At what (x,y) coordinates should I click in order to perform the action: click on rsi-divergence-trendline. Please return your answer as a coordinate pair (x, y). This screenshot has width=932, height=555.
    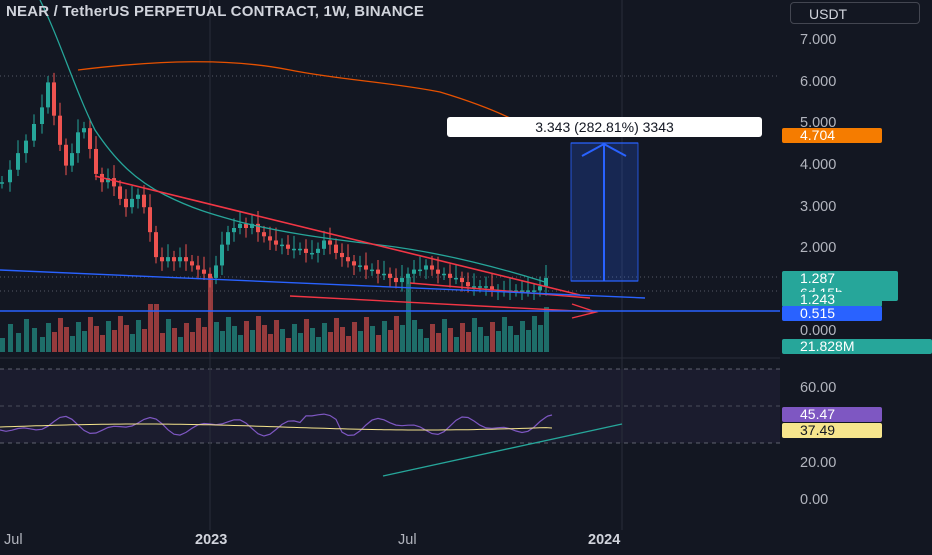
    Looking at the image, I should click on (502, 450).